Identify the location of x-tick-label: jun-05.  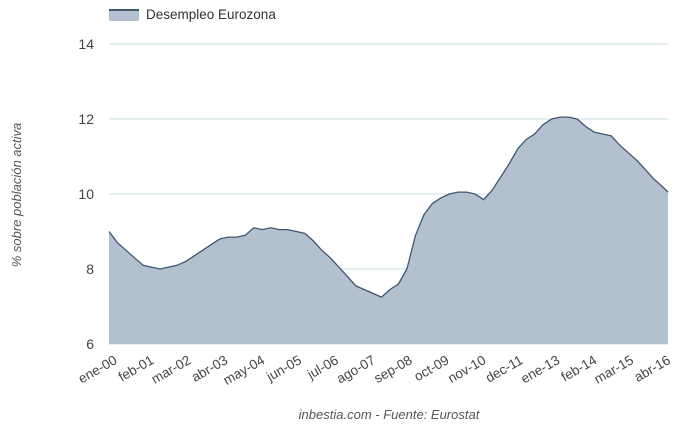
(283, 368).